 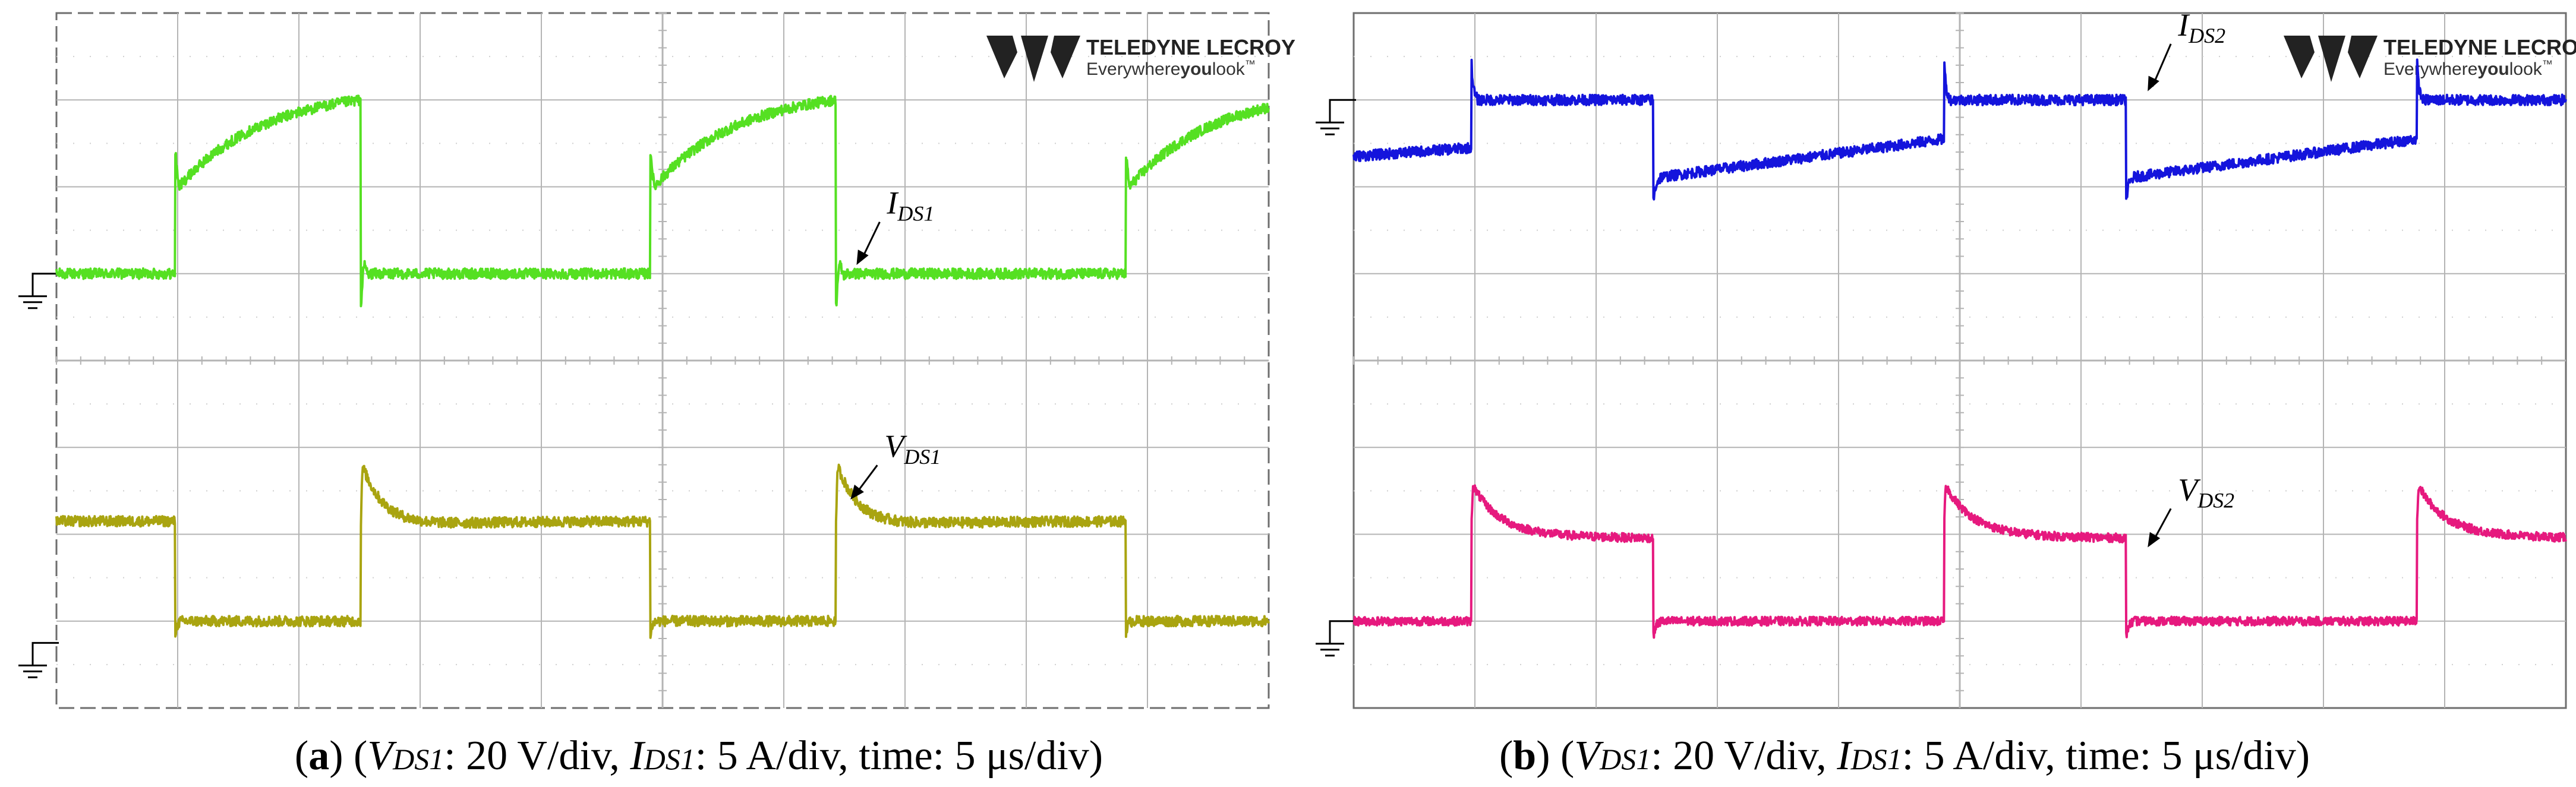 I want to click on channel-label-vds2: VDS2, so click(x=2206, y=492).